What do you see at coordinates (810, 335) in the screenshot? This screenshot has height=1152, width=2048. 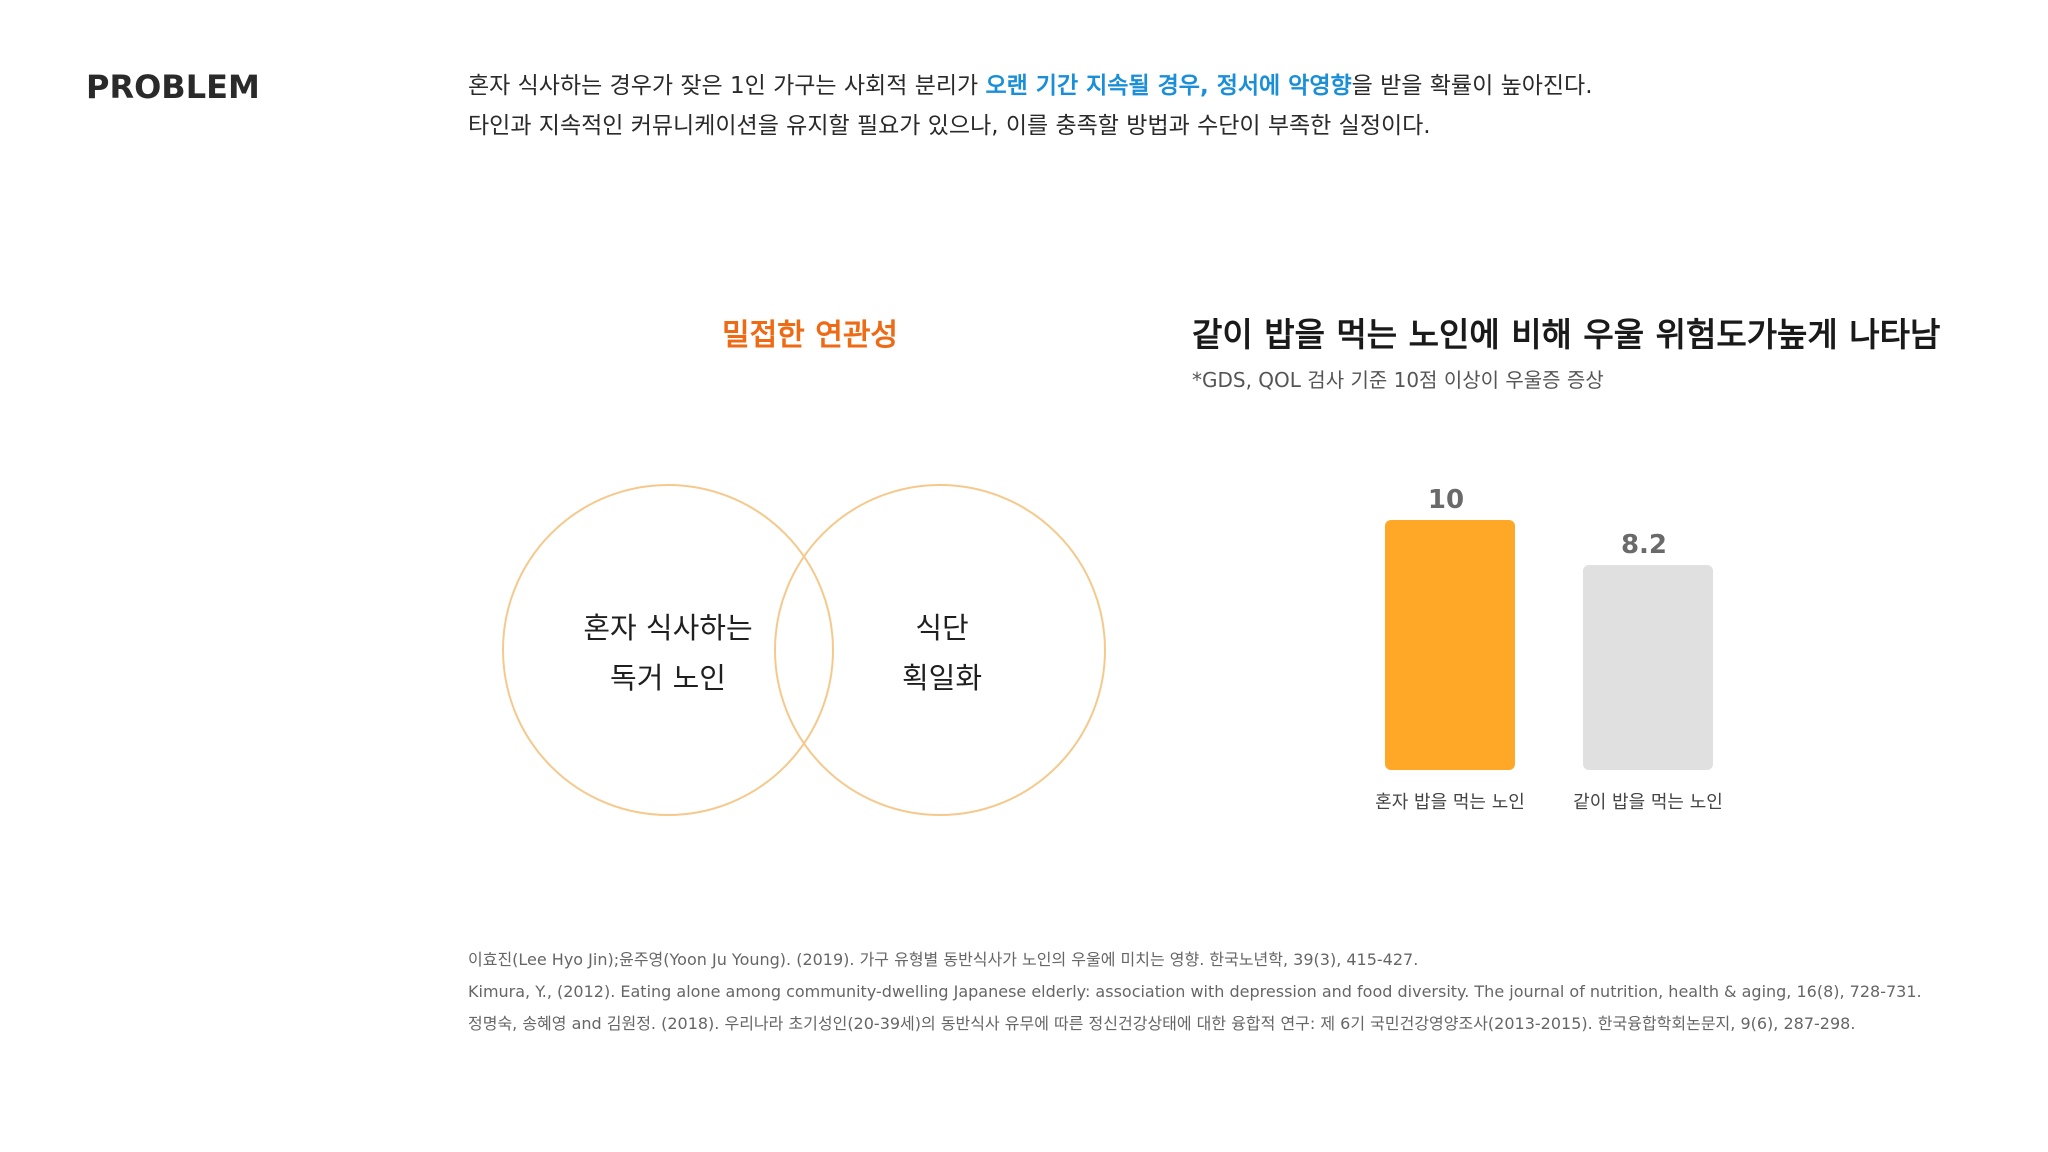 I see `venn-title: 밀접한 연관성` at bounding box center [810, 335].